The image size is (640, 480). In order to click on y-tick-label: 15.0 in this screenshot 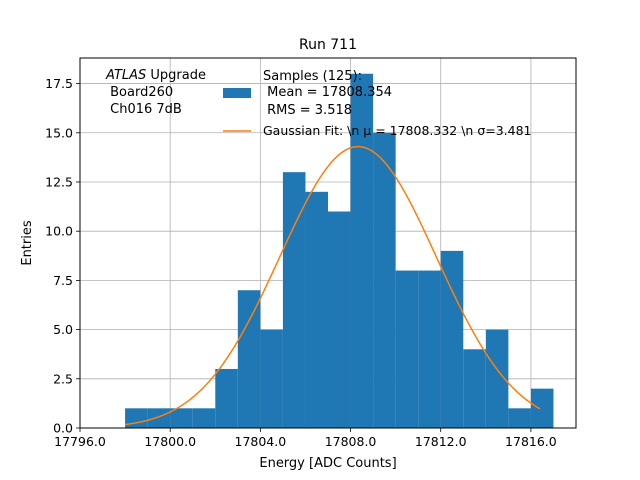, I will do `click(59, 132)`.